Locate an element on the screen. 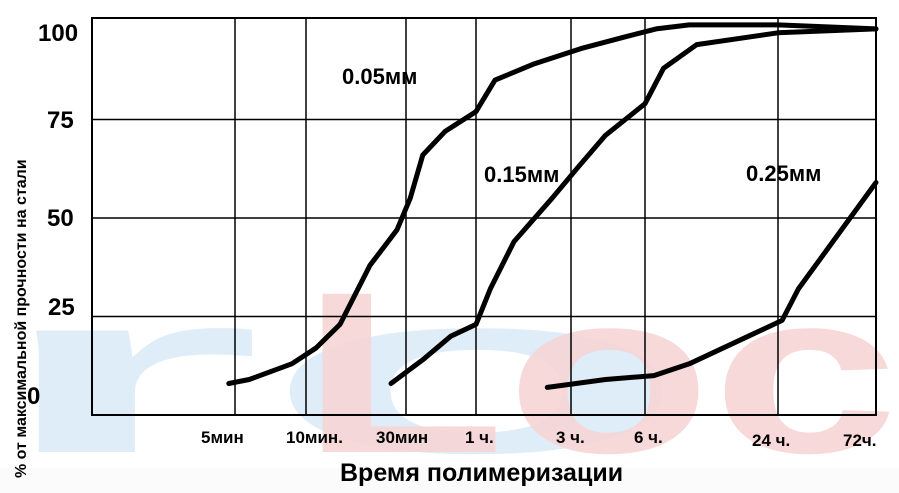 The height and width of the screenshot is (493, 899). x-tick-label: 3 ч. is located at coordinates (570, 437).